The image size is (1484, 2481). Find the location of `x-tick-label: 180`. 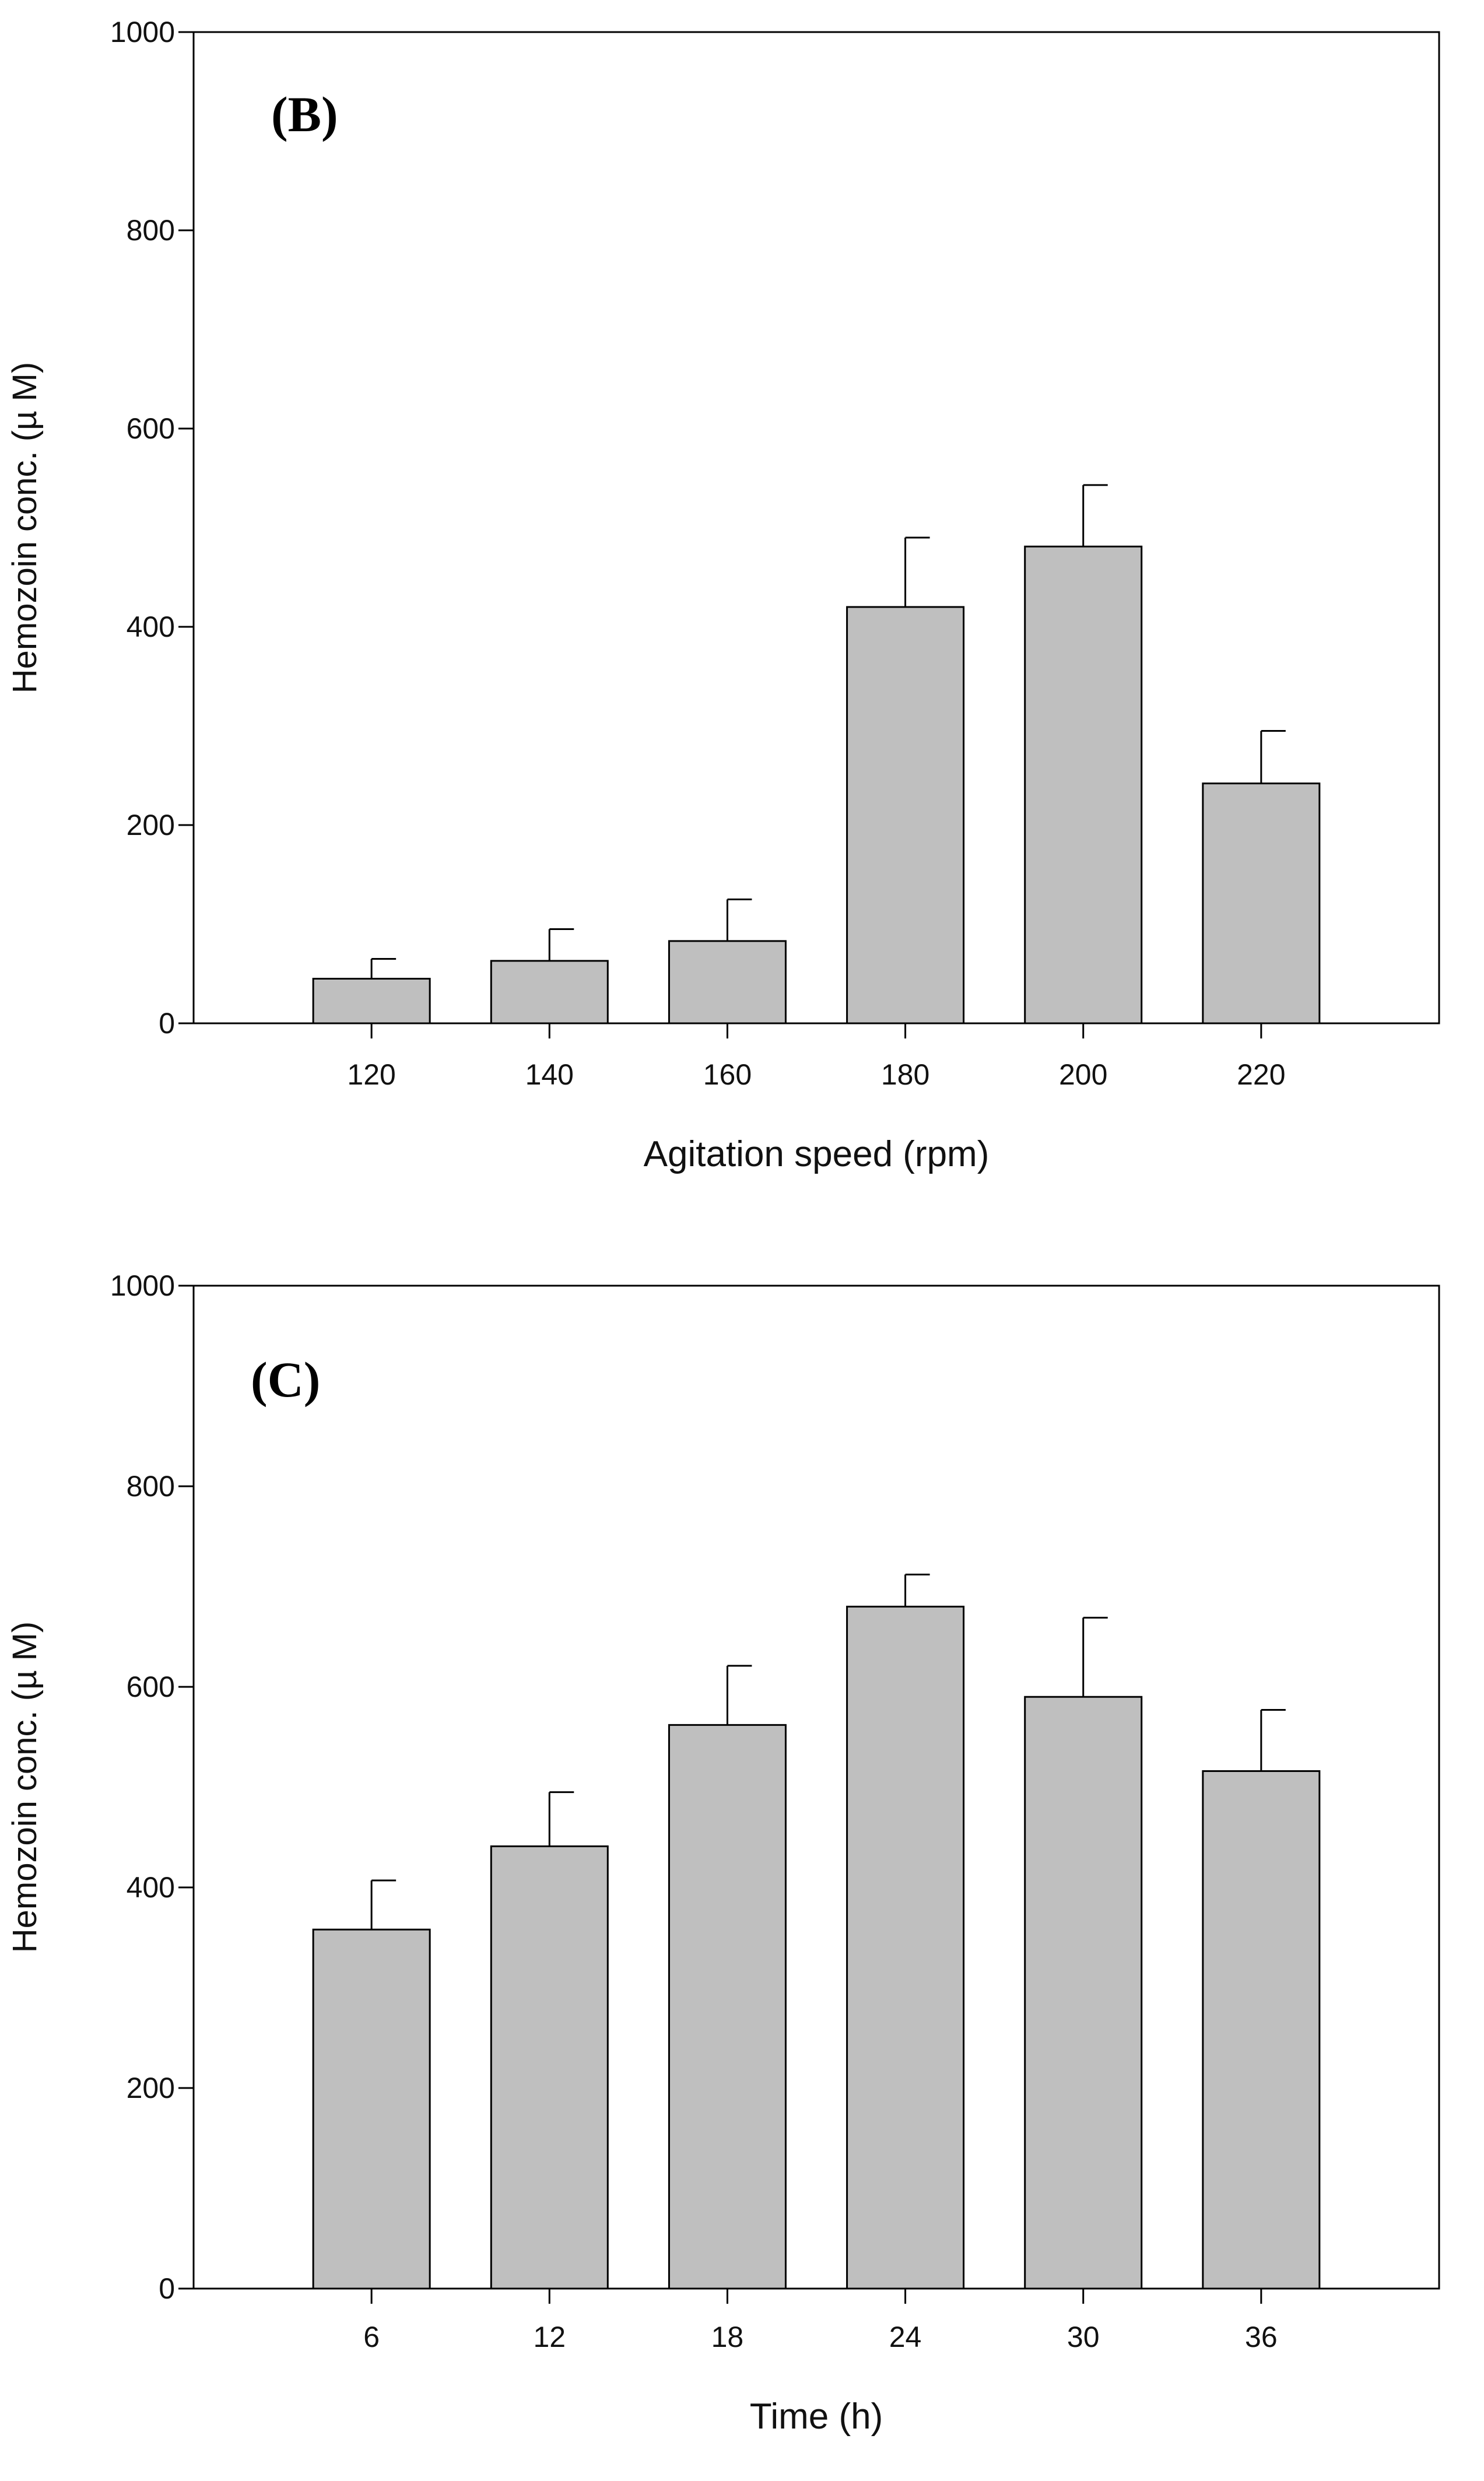

x-tick-label: 180 is located at coordinates (905, 1074).